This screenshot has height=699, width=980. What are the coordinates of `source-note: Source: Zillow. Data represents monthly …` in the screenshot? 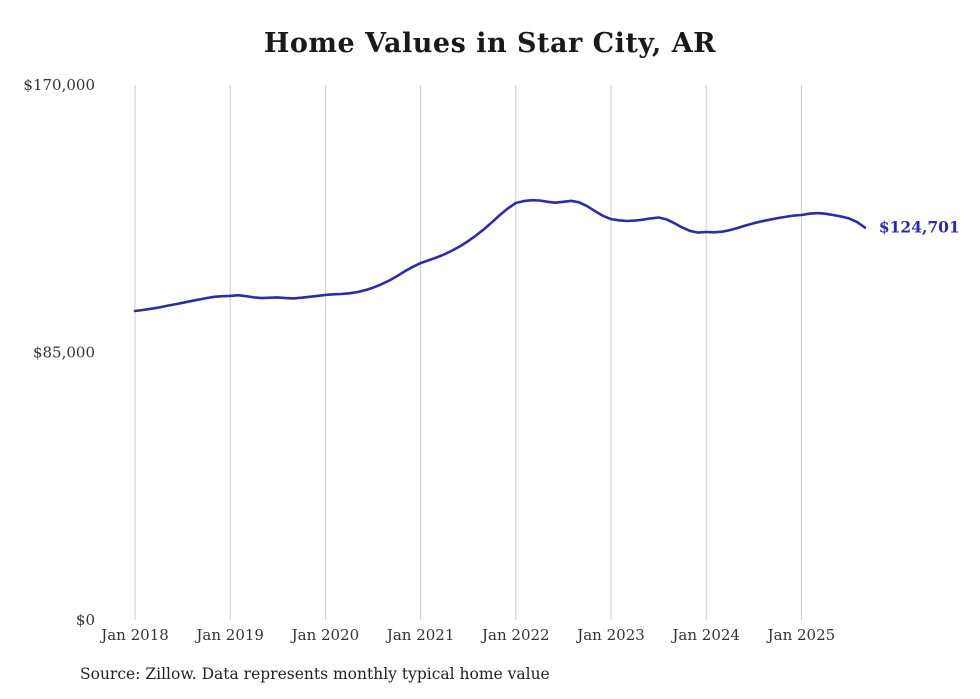 It's located at (315, 674).